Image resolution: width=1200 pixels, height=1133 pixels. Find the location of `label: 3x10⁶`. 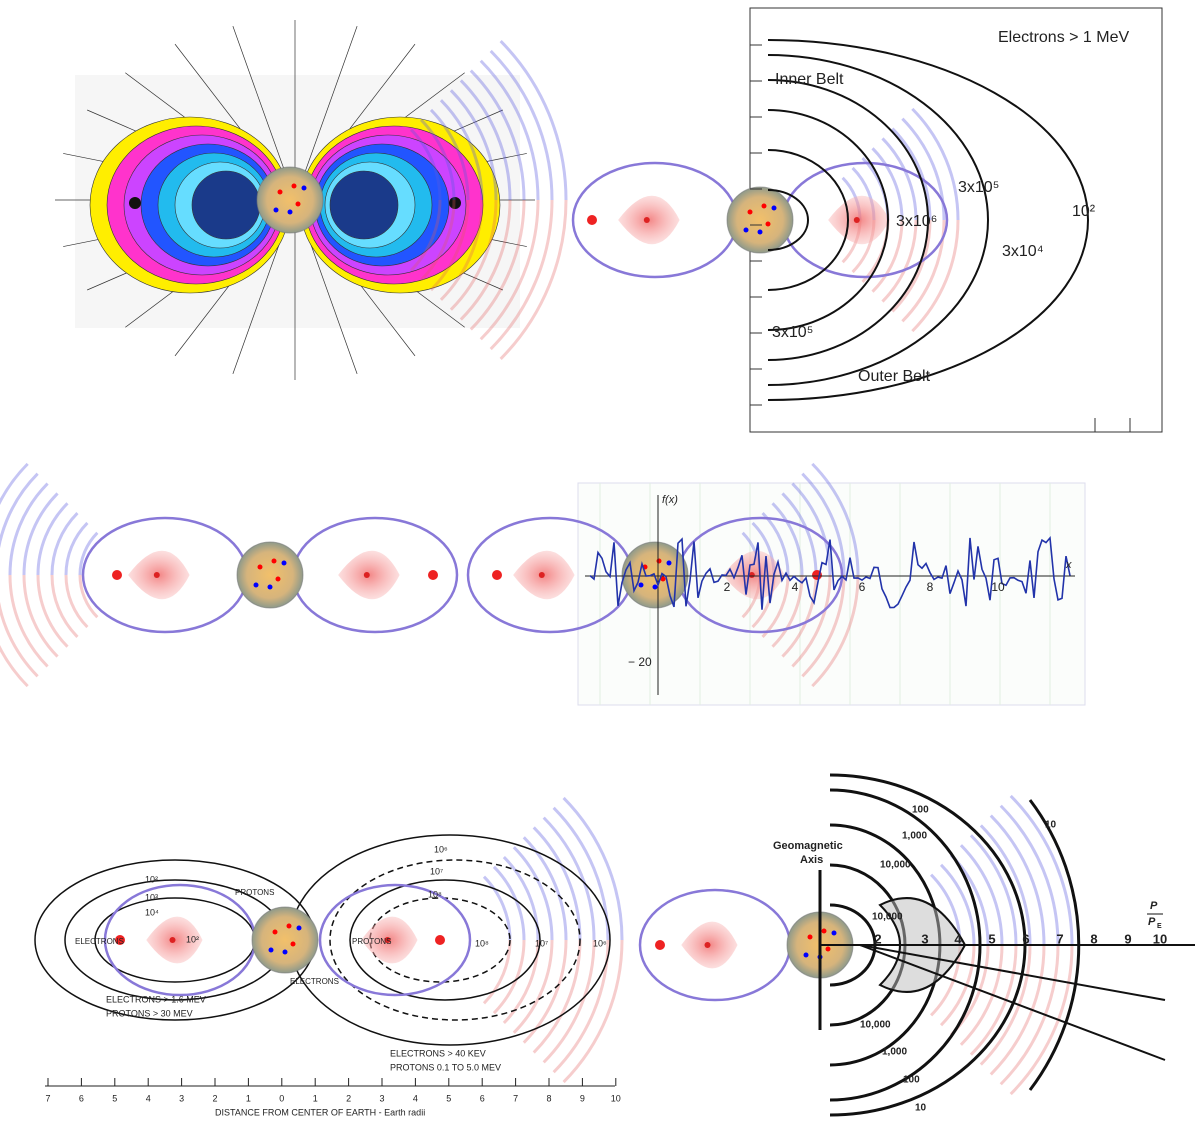

label: 3x10⁶ is located at coordinates (916, 221).